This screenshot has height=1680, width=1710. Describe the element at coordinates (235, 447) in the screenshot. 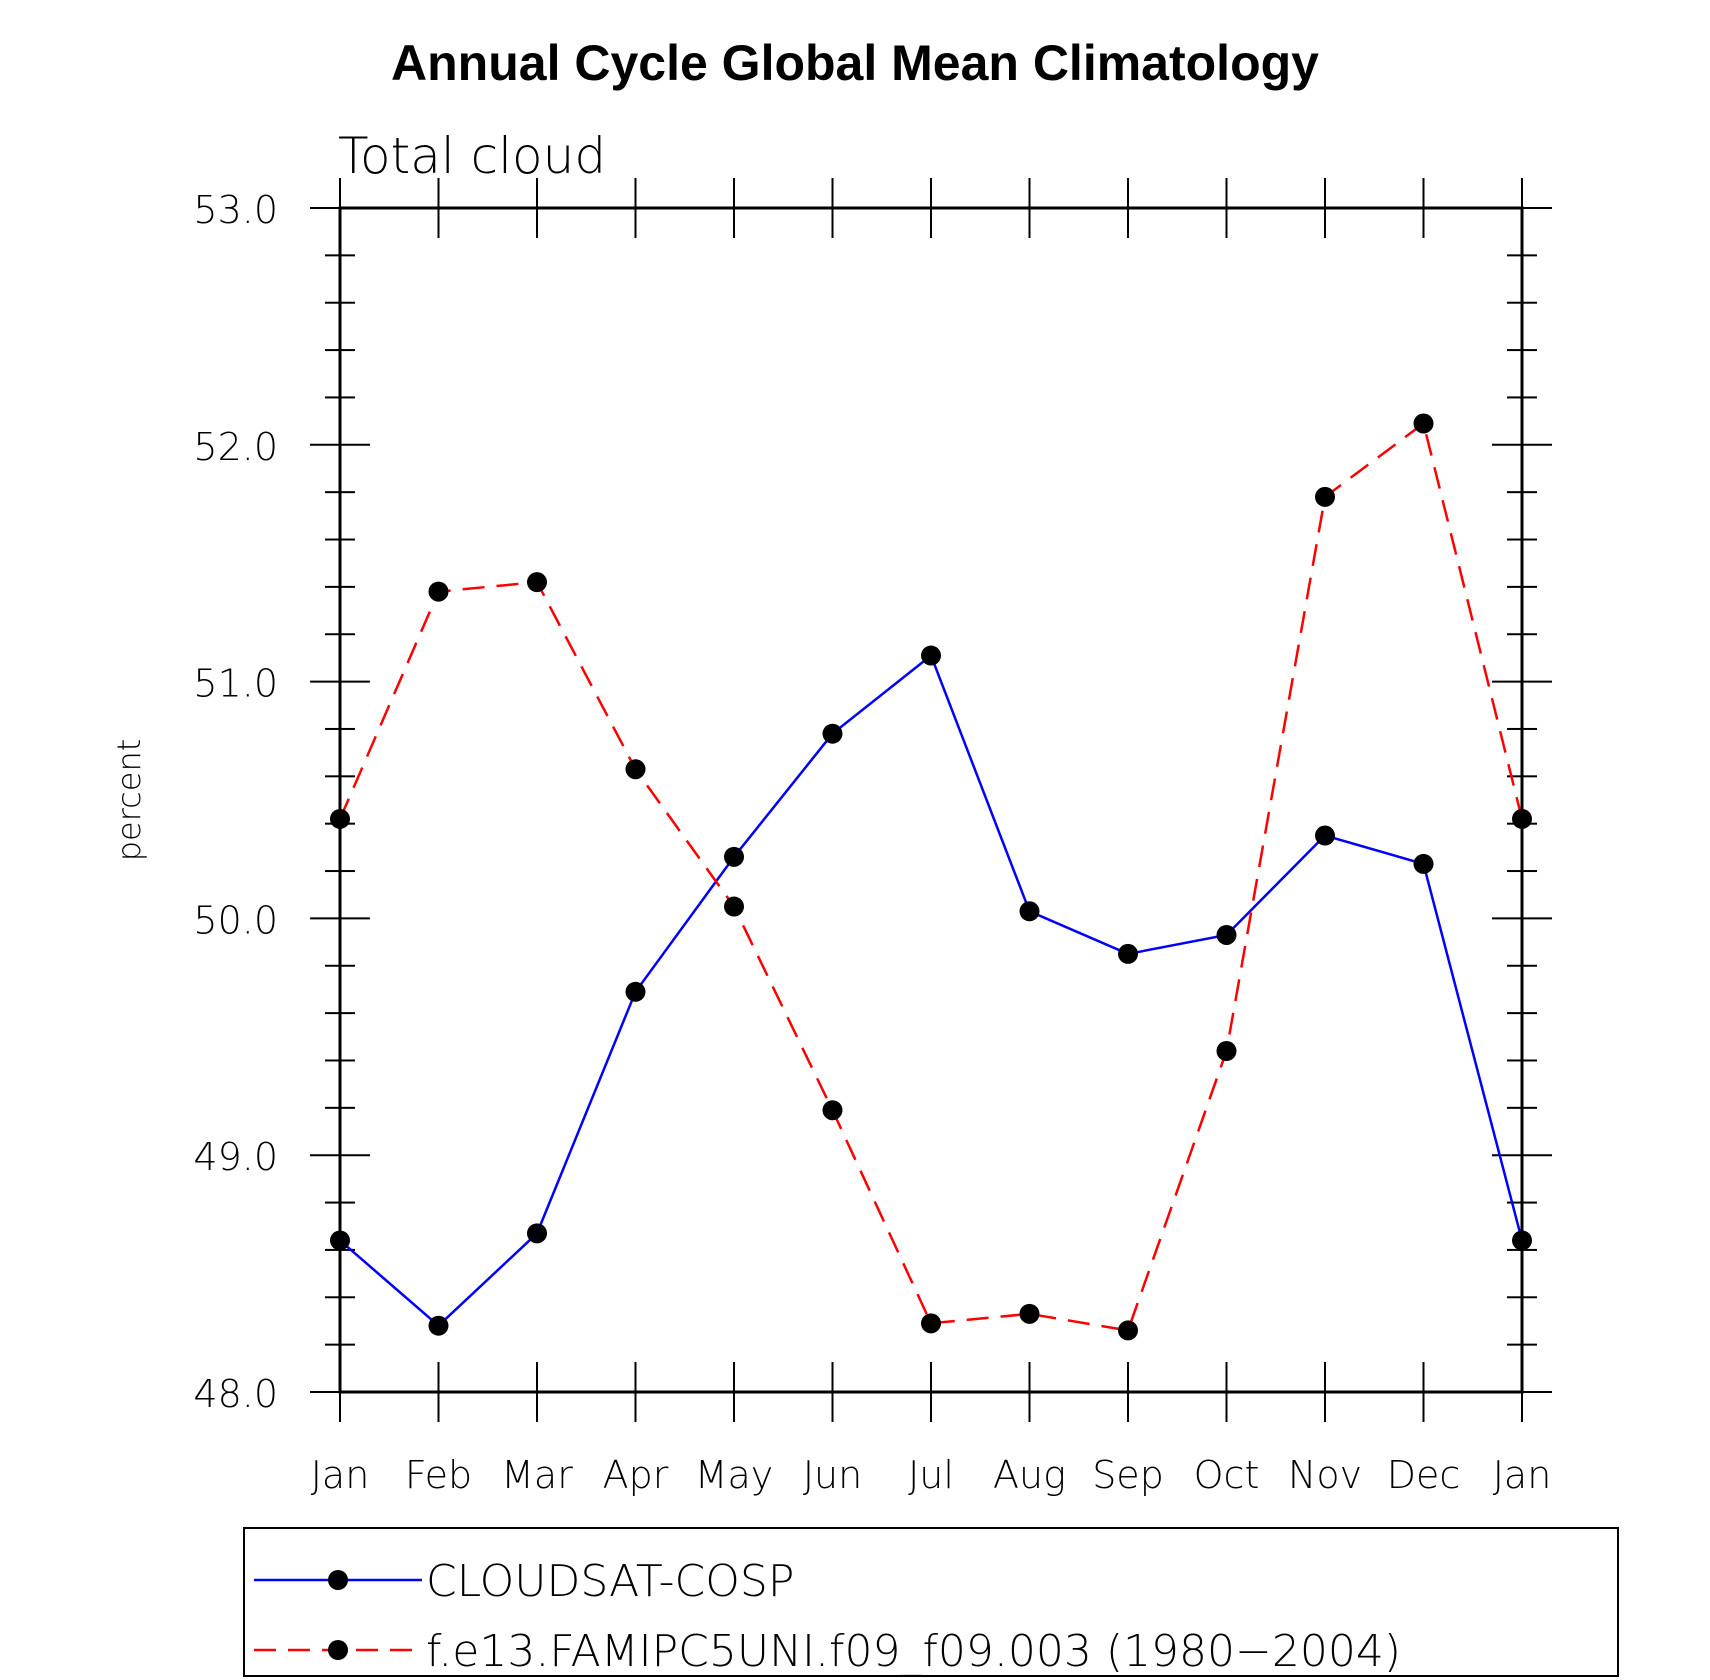

I see `y-tick-label: 52.0` at that location.